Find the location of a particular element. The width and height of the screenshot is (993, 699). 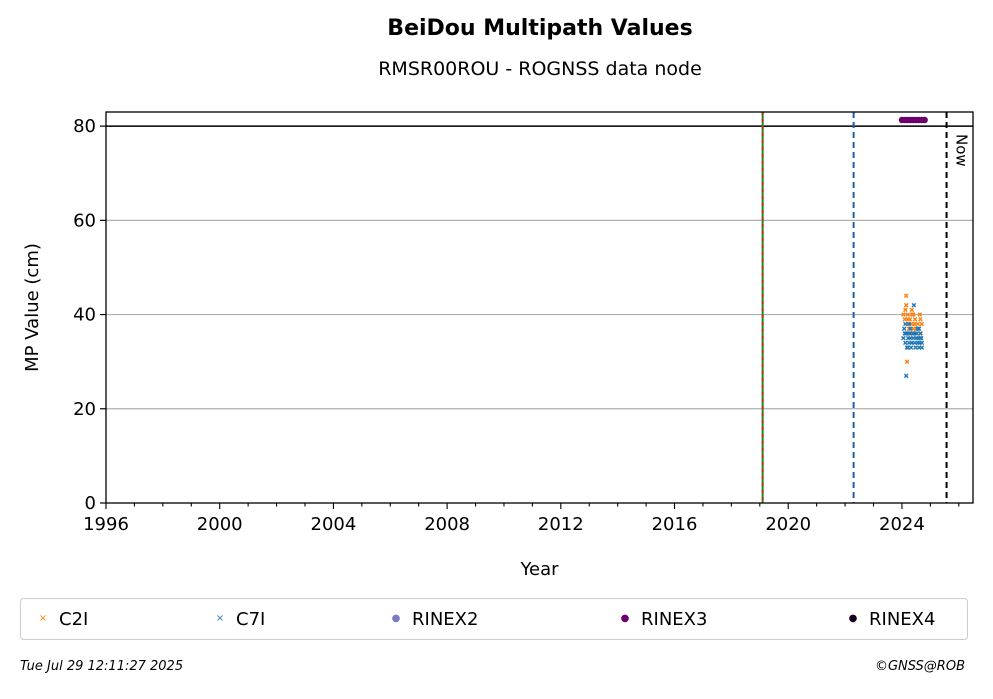

chart-legend: × C2I × C7I ● RINEX2 ● RINEX3 ● RINEX4 is located at coordinates (494, 619).